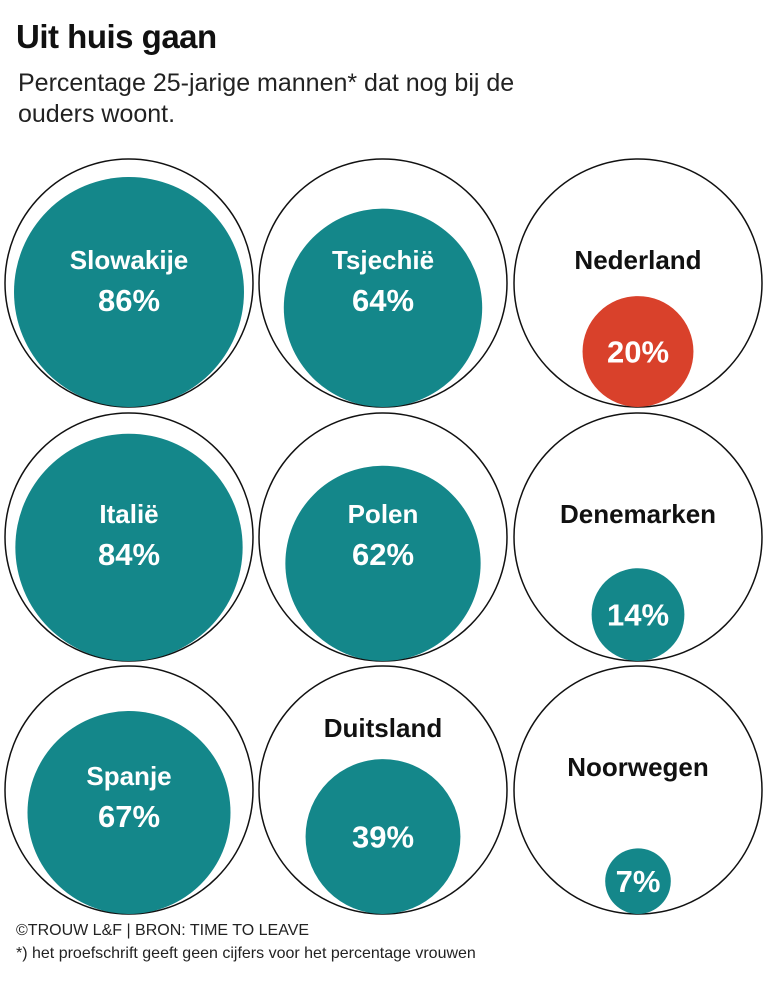 The image size is (763, 993). I want to click on value-label: 20%, so click(638, 352).